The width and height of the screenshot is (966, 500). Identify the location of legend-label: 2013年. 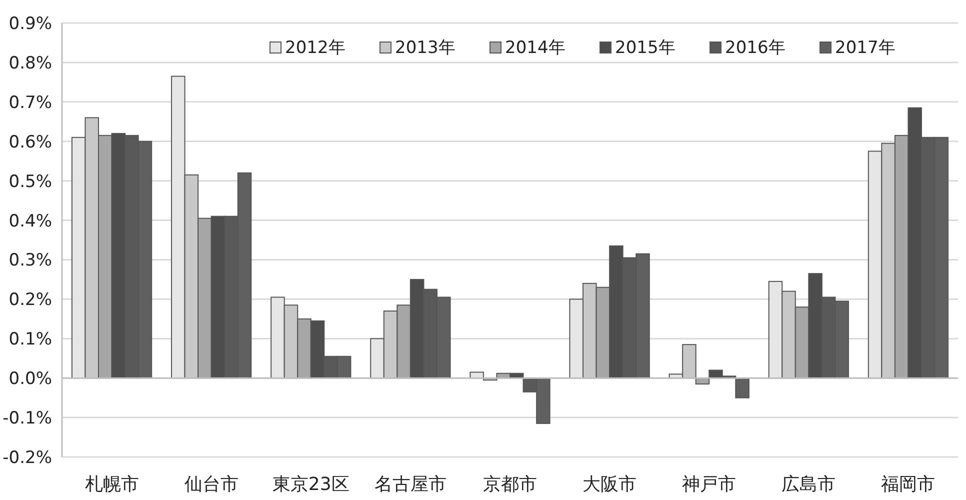
(425, 48).